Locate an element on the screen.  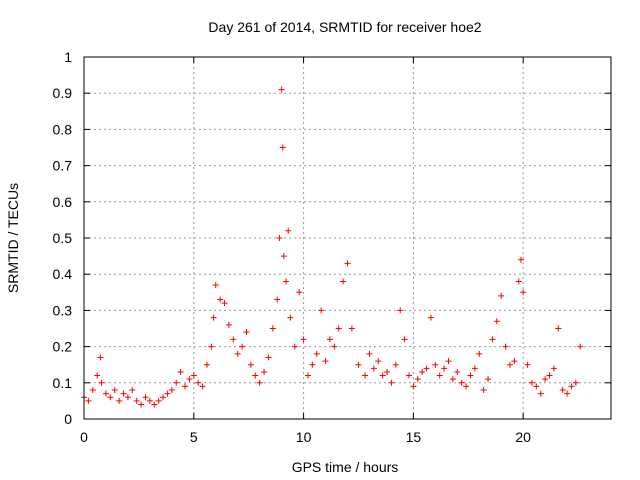
y-tick-label: 1 is located at coordinates (68, 57).